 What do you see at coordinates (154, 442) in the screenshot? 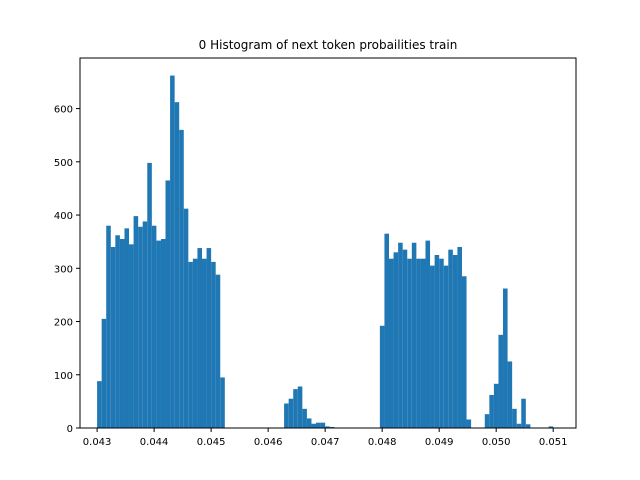
I see `x-tick-label: 0.044` at bounding box center [154, 442].